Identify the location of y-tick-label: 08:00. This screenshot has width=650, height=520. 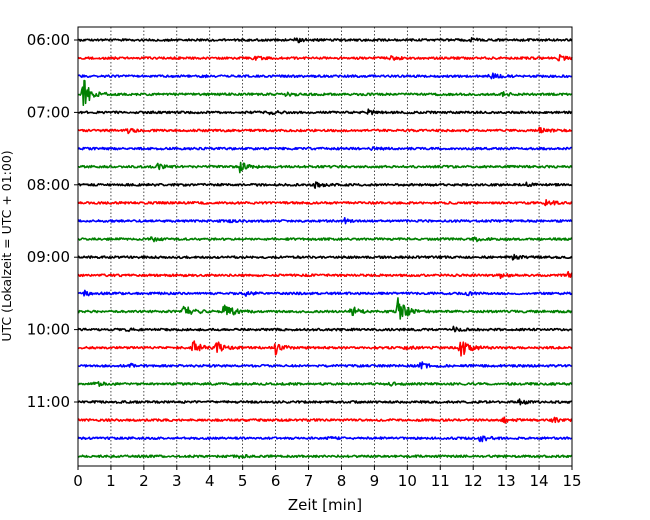
(48, 185).